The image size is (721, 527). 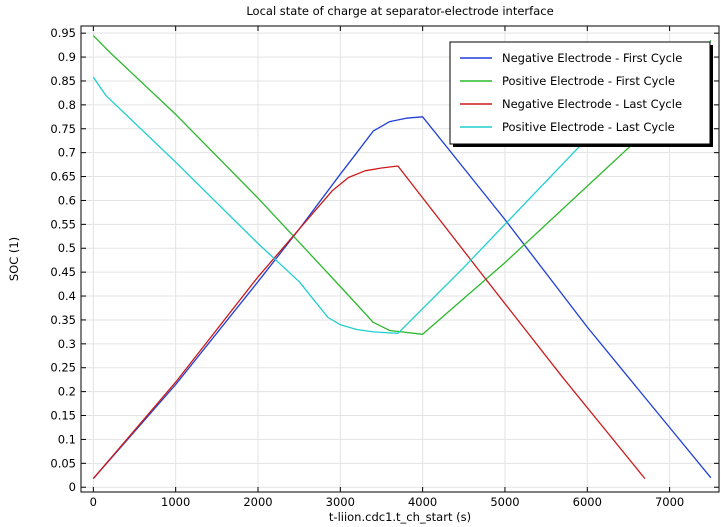 What do you see at coordinates (67, 153) in the screenshot?
I see `y-tick-label: 0.7` at bounding box center [67, 153].